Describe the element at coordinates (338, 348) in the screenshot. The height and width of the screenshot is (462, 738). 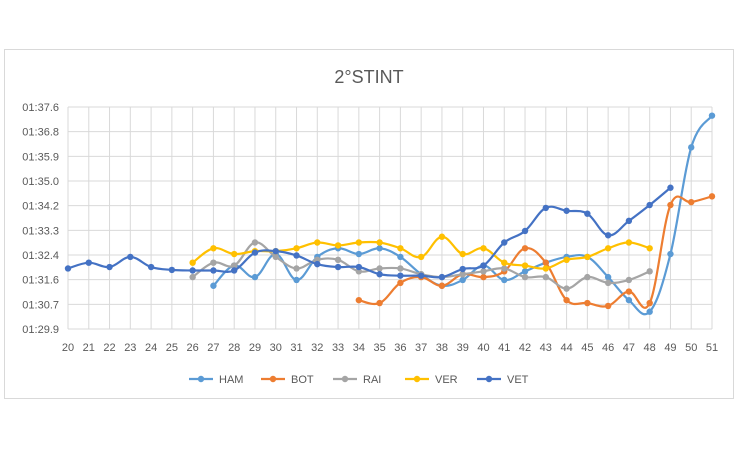
I see `x-tick-label: 33` at that location.